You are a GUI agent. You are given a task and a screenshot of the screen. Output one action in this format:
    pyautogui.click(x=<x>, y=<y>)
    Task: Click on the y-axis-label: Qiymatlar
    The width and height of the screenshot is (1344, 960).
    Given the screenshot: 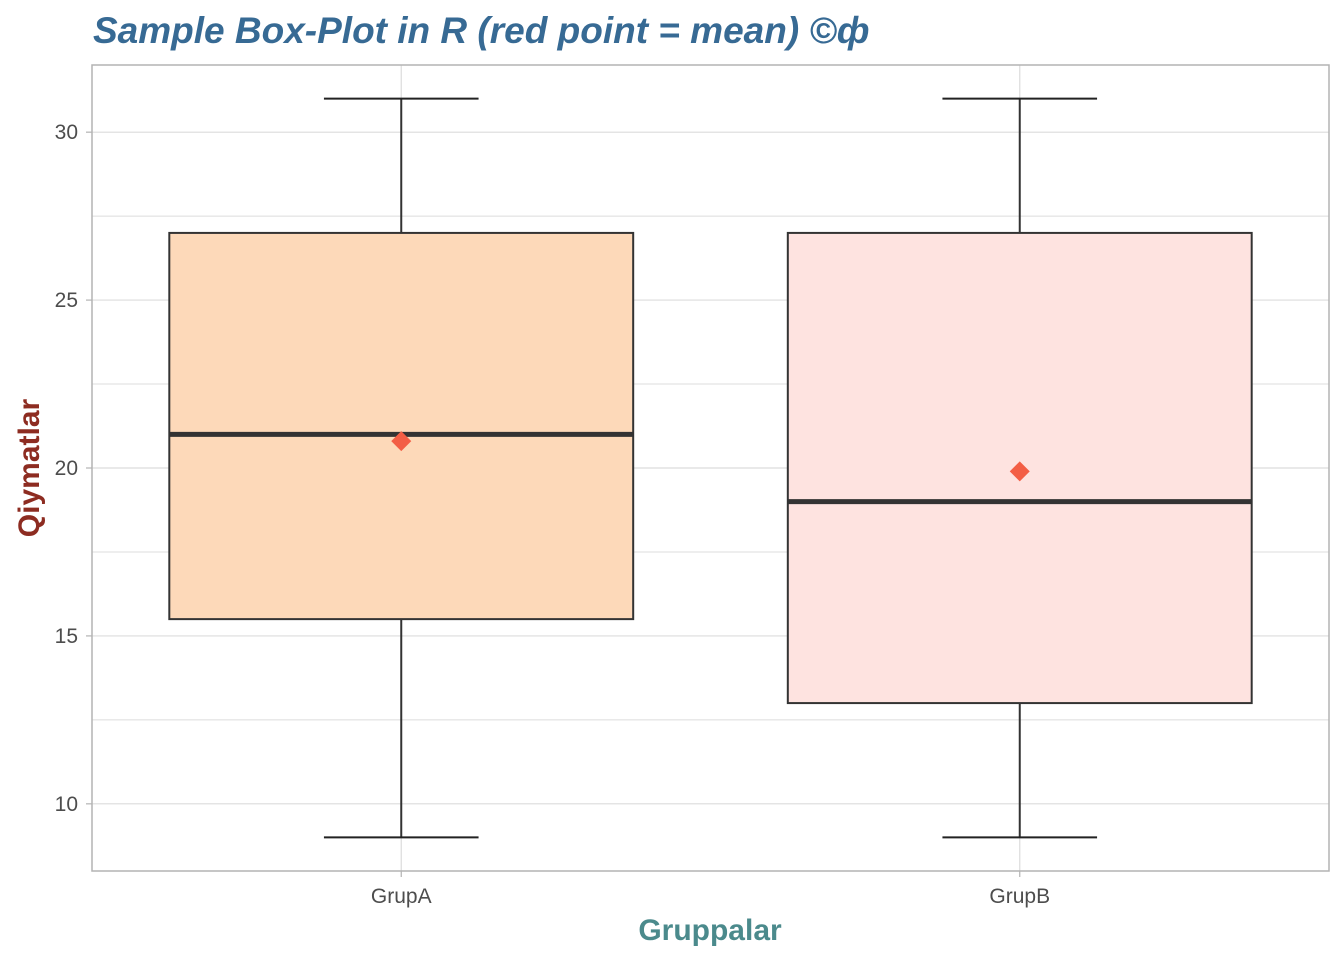 What is the action you would take?
    pyautogui.click(x=29, y=467)
    